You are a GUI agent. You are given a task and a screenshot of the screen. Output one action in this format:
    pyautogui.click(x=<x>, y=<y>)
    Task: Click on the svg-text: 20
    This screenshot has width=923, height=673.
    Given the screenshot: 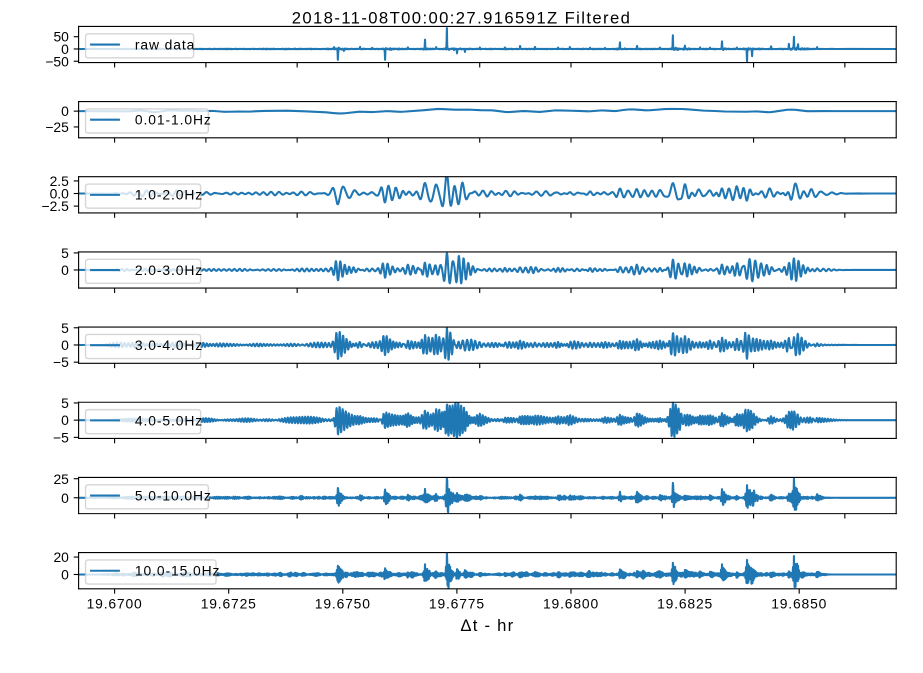 What is the action you would take?
    pyautogui.click(x=61, y=557)
    